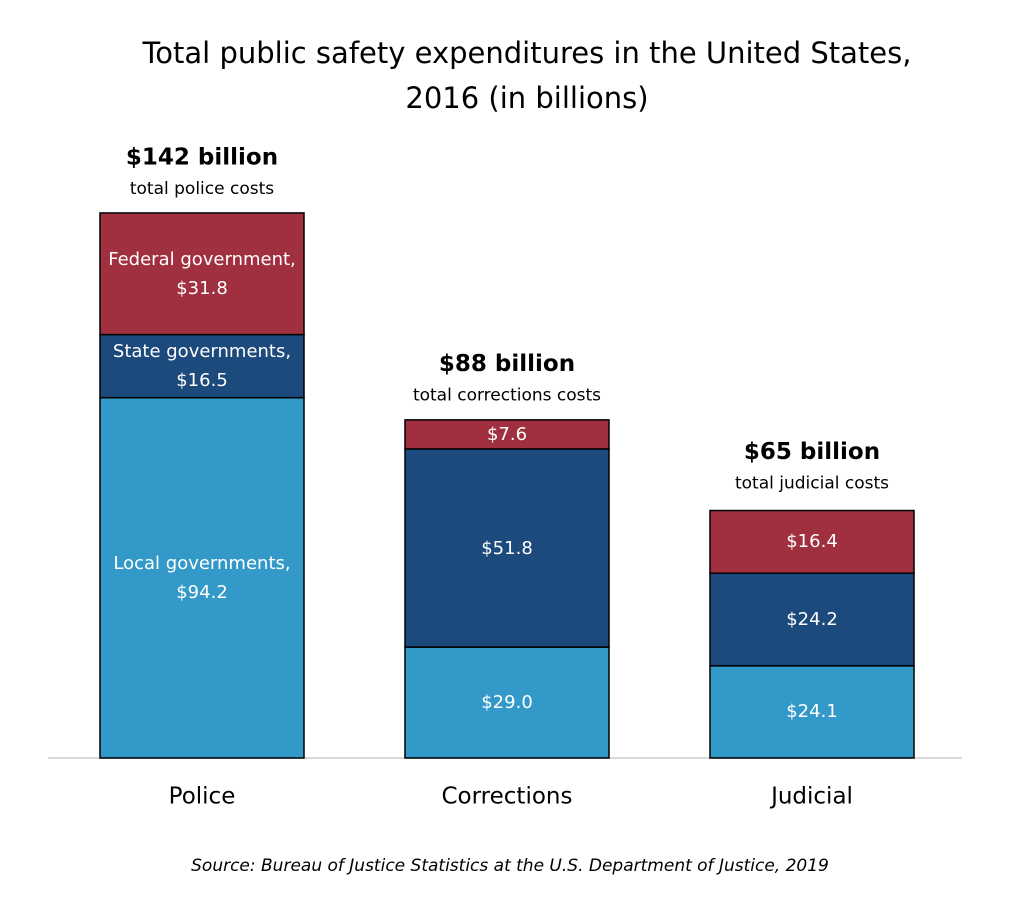 The height and width of the screenshot is (902, 1014). I want to click on segment-label-box: $29.0, so click(507, 702).